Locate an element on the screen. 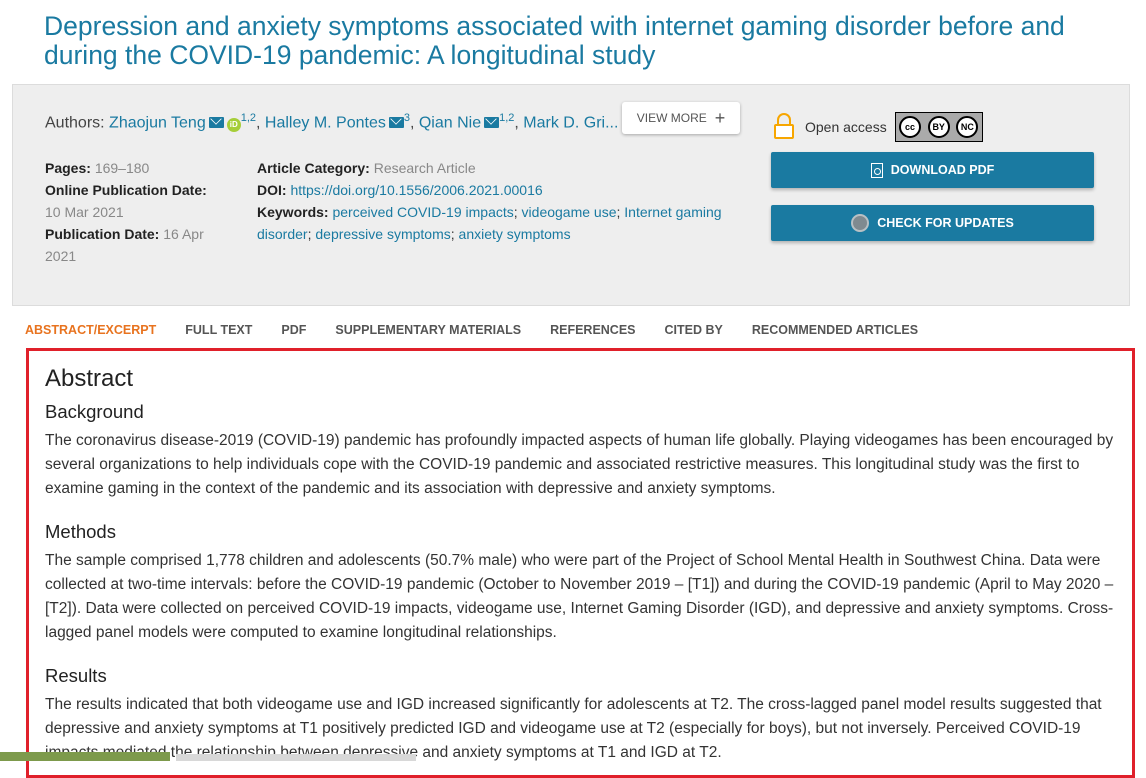 Image resolution: width=1146 pixels, height=778 pixels. orcid-icon: iD is located at coordinates (233, 125).